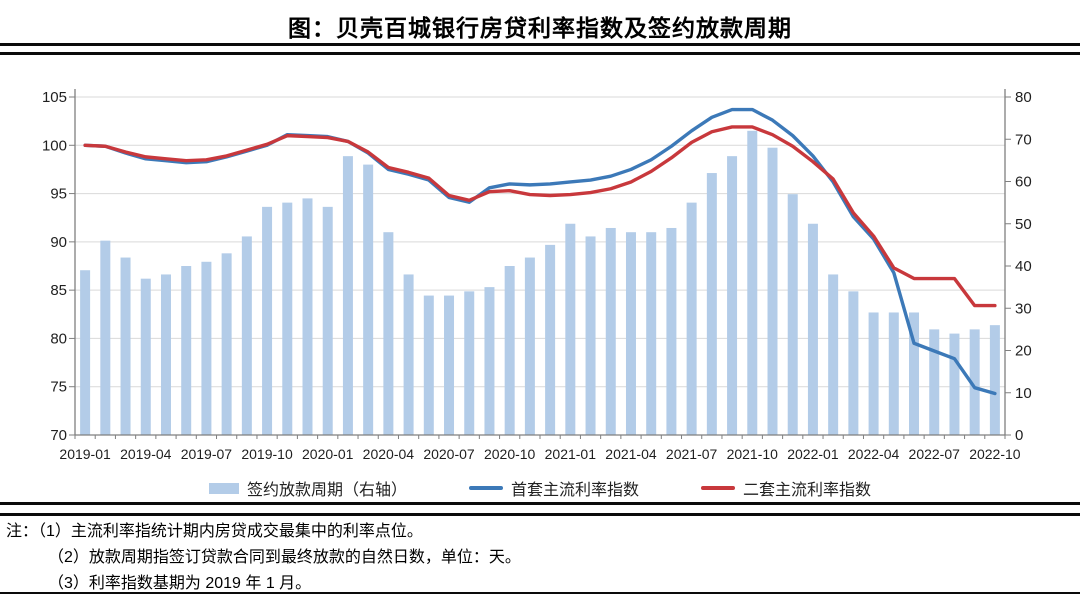 The width and height of the screenshot is (1080, 598). Describe the element at coordinates (223, 488) in the screenshot. I see `legend-swatch-bar` at that location.